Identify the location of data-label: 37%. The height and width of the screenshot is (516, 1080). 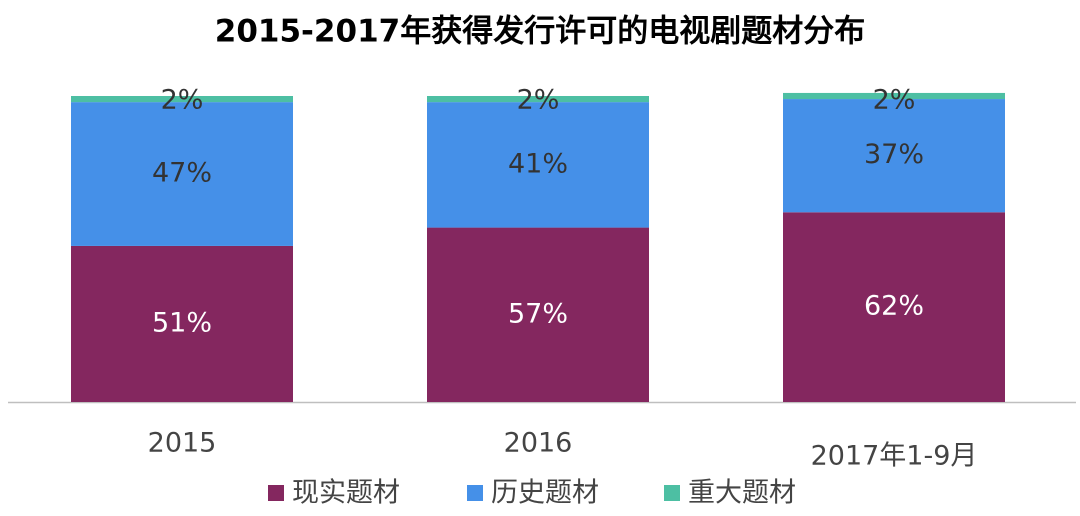
(894, 154).